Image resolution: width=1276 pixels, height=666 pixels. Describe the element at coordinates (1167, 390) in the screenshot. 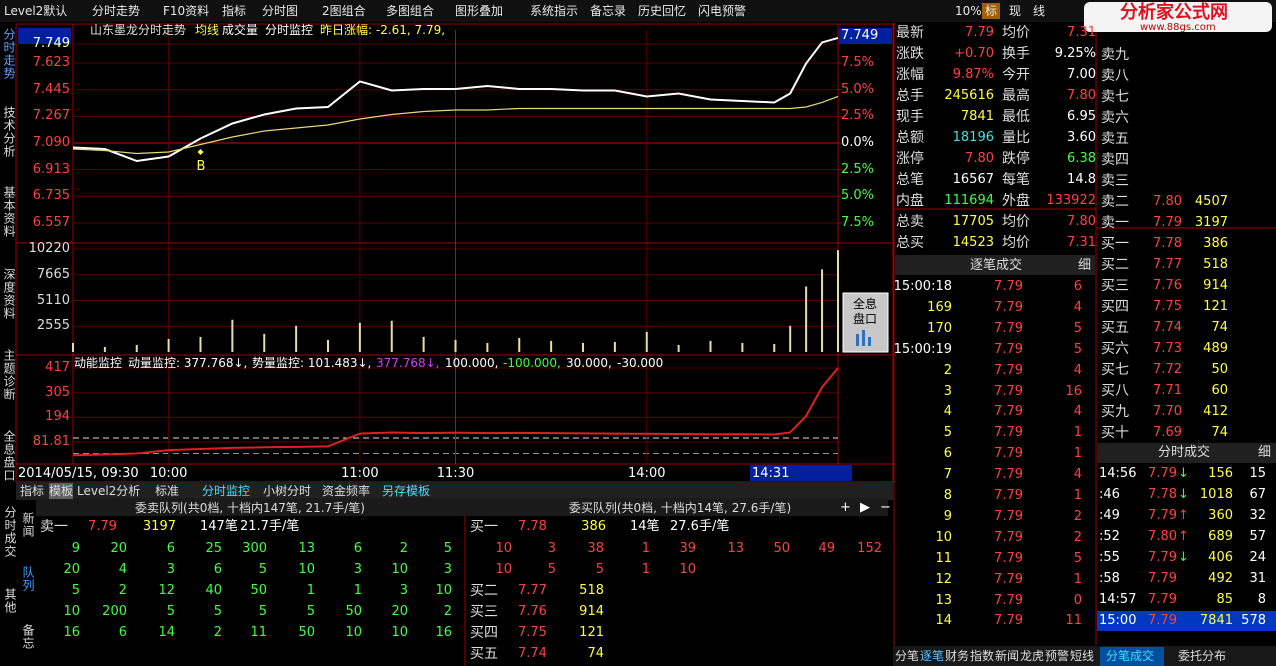

I see `level-price: 7.71` at that location.